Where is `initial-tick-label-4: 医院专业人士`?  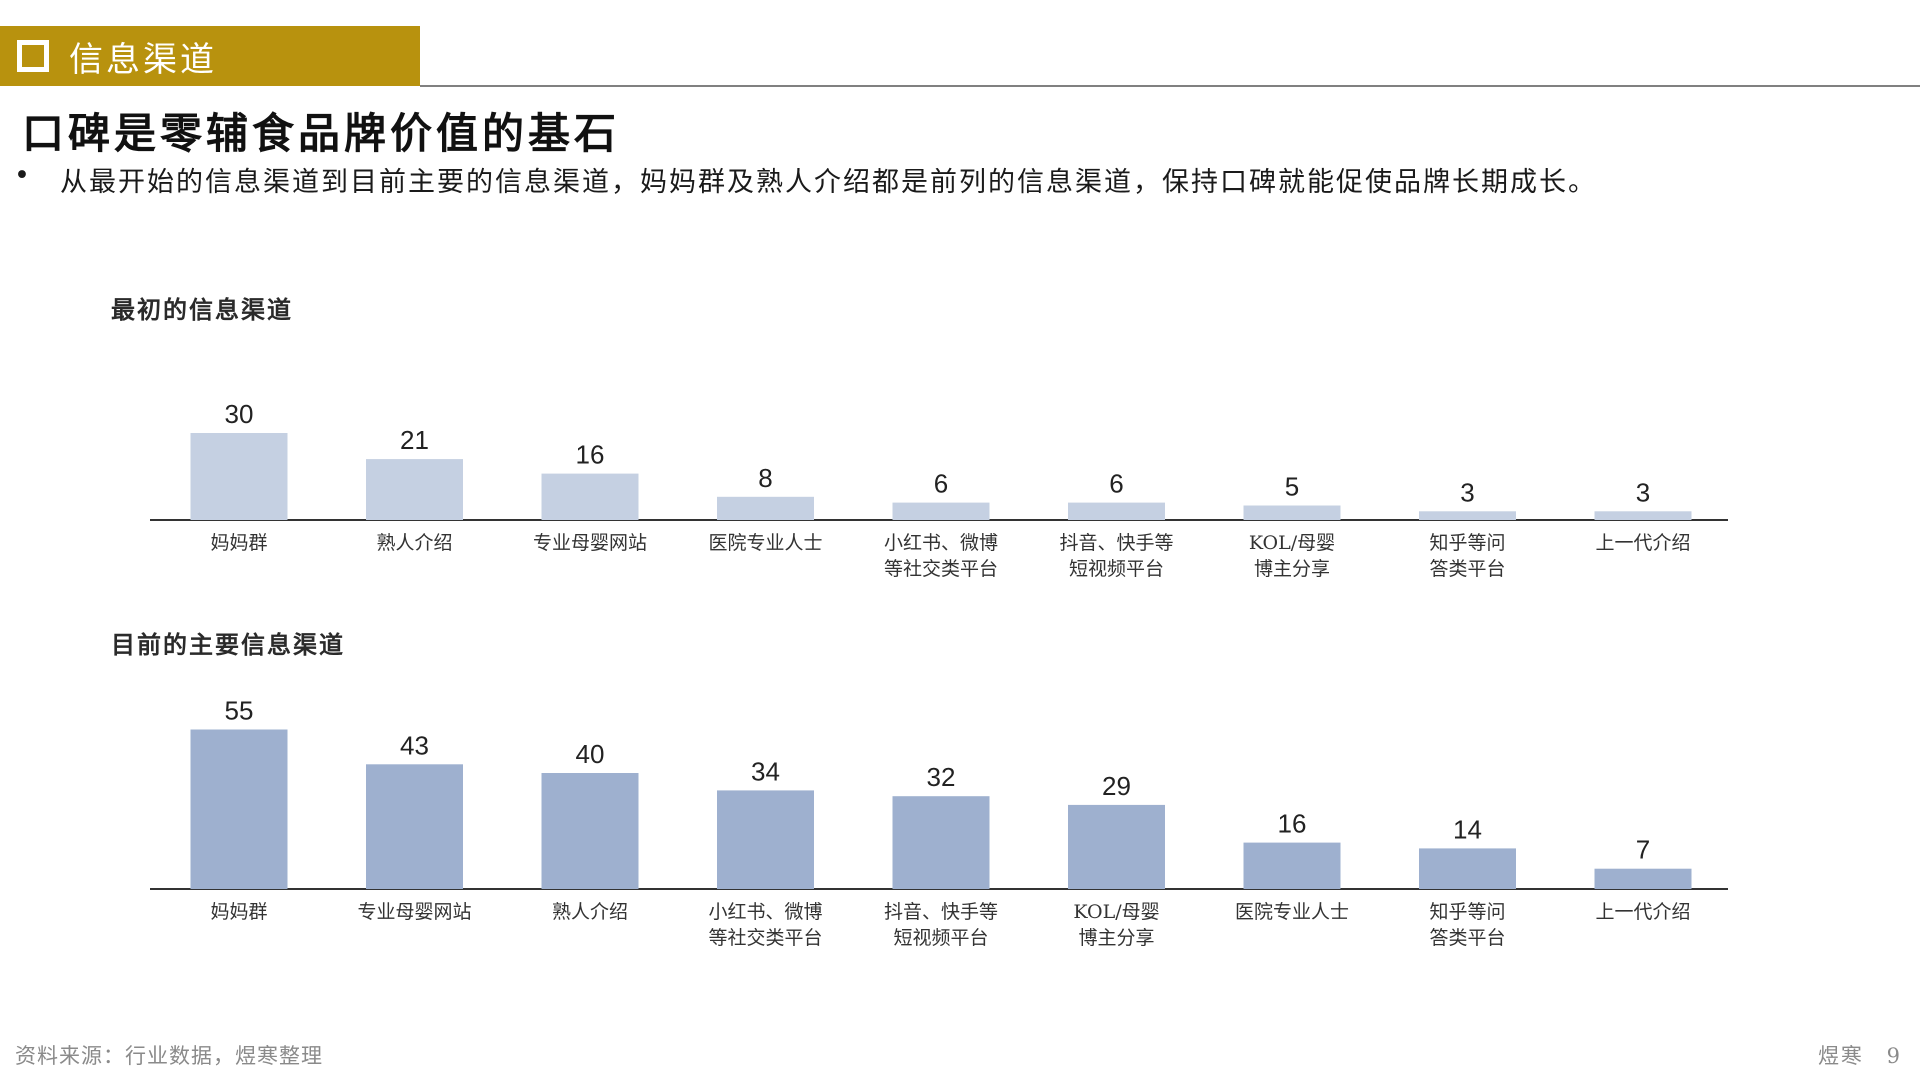
initial-tick-label-4: 医院专业人士 is located at coordinates (765, 543).